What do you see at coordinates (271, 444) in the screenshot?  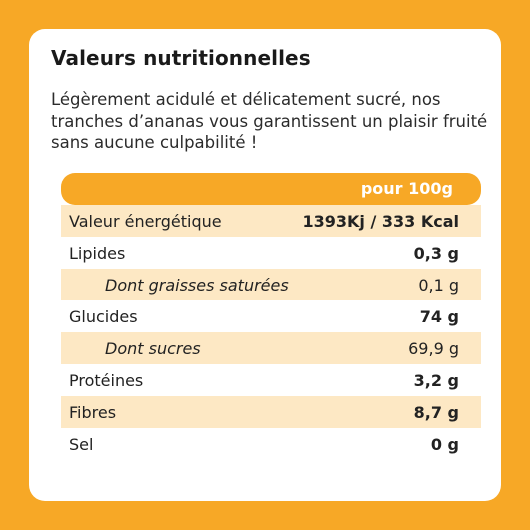 I see `table-row-salt: Sel 0 g` at bounding box center [271, 444].